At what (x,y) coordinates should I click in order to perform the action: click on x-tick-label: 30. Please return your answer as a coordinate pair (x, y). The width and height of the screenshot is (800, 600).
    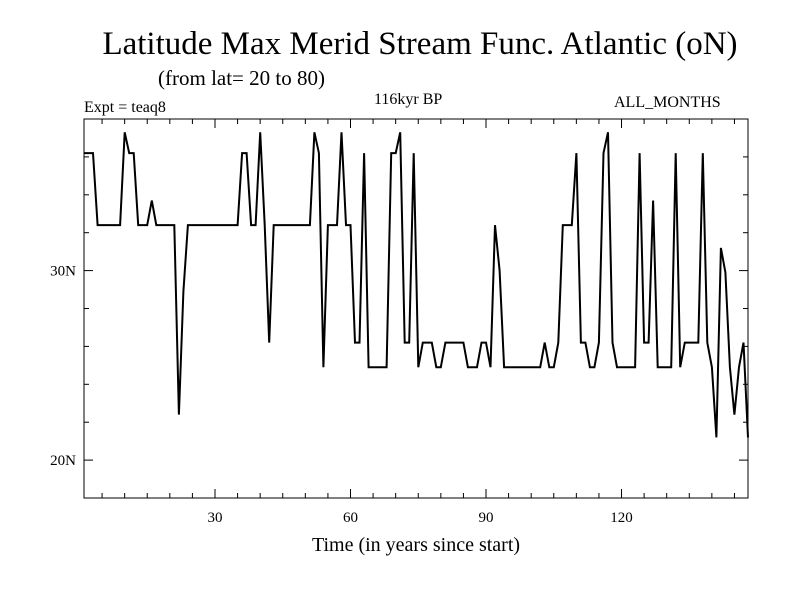
    Looking at the image, I should click on (214, 518).